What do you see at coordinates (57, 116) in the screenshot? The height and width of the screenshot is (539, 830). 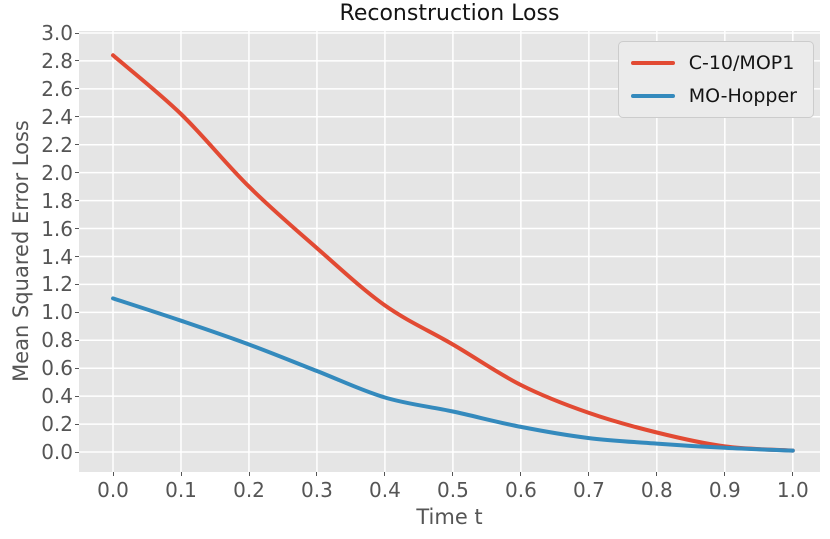 I see `y-tick-label: 2.4` at bounding box center [57, 116].